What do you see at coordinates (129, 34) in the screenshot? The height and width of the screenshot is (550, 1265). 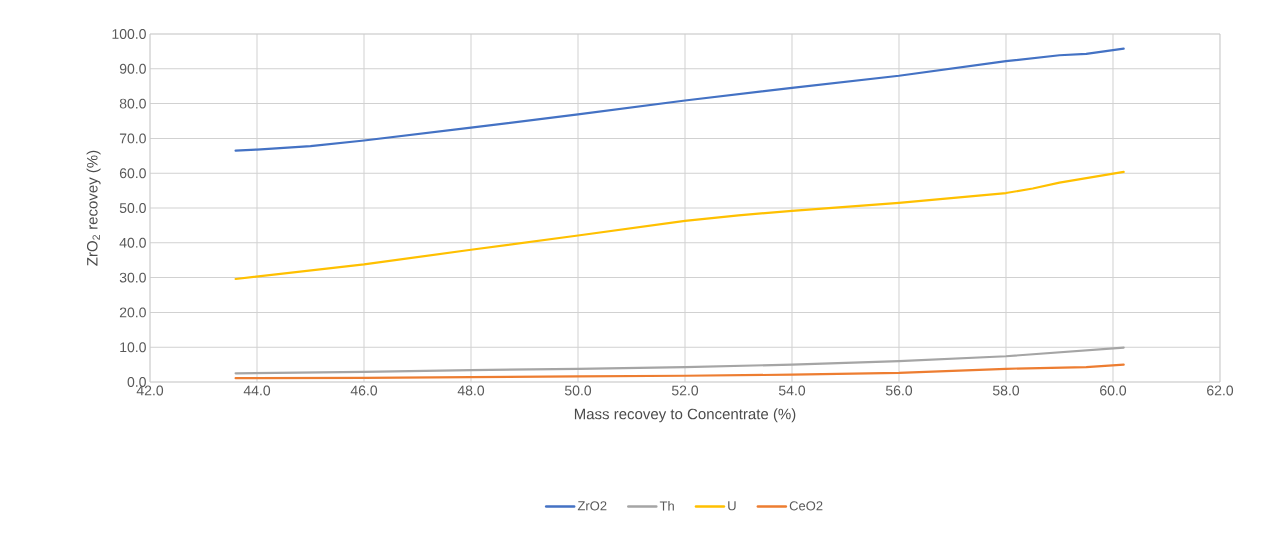 I see `y-tick-label: 100.0` at bounding box center [129, 34].